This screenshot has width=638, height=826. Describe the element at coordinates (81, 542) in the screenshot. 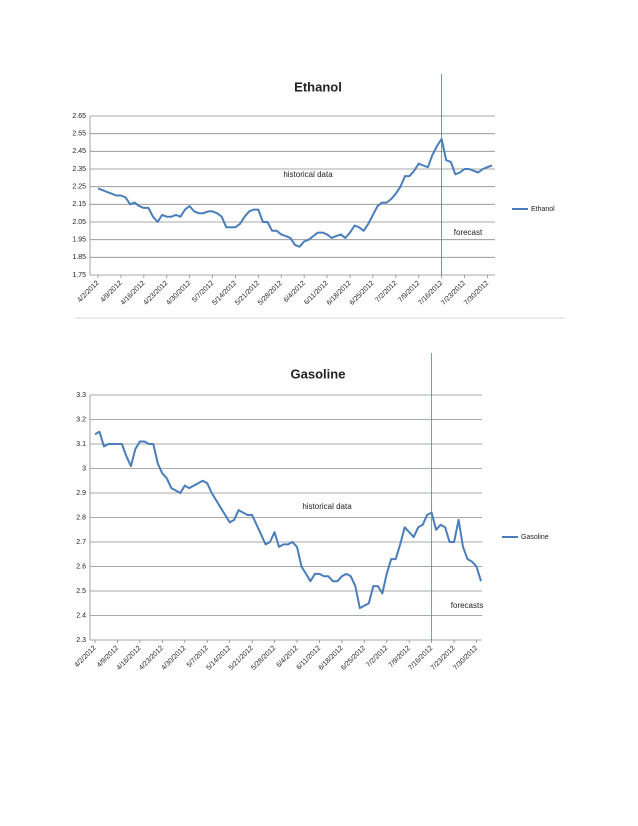

I see `y-tick-label: 2.7` at that location.